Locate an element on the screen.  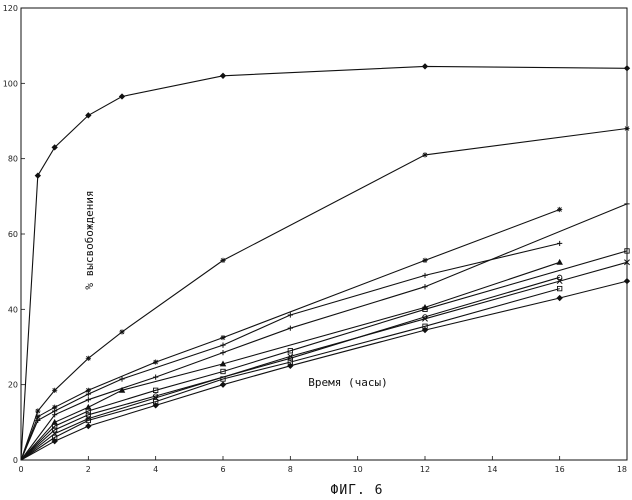
y-tick-label: 60 is located at coordinates (13, 234).